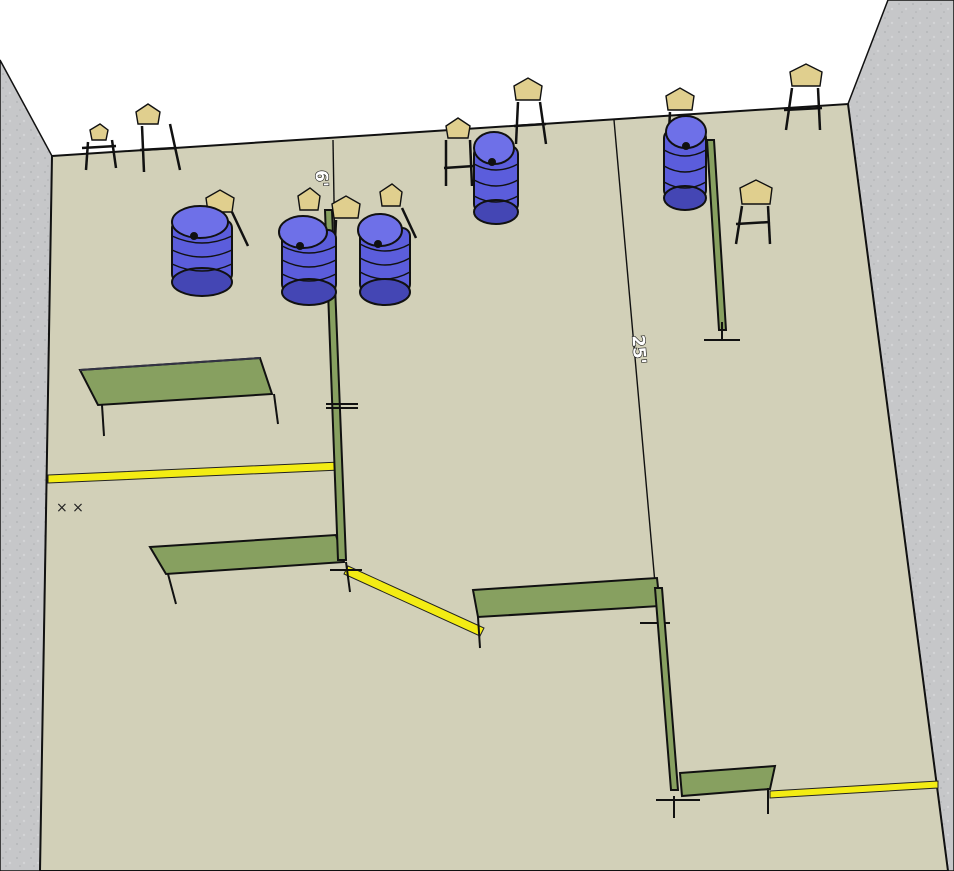  I want to click on barrier-lower-left, so click(249, 569).